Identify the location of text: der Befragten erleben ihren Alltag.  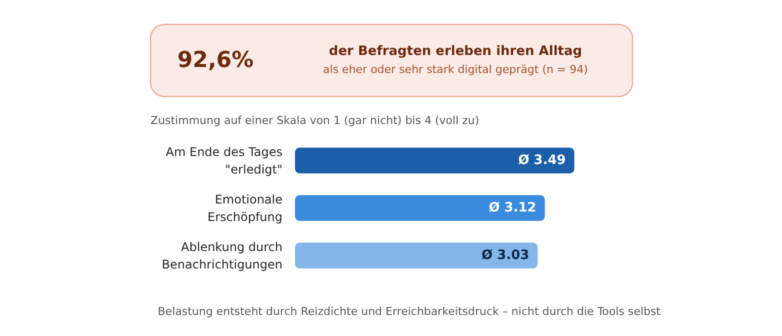
(455, 51).